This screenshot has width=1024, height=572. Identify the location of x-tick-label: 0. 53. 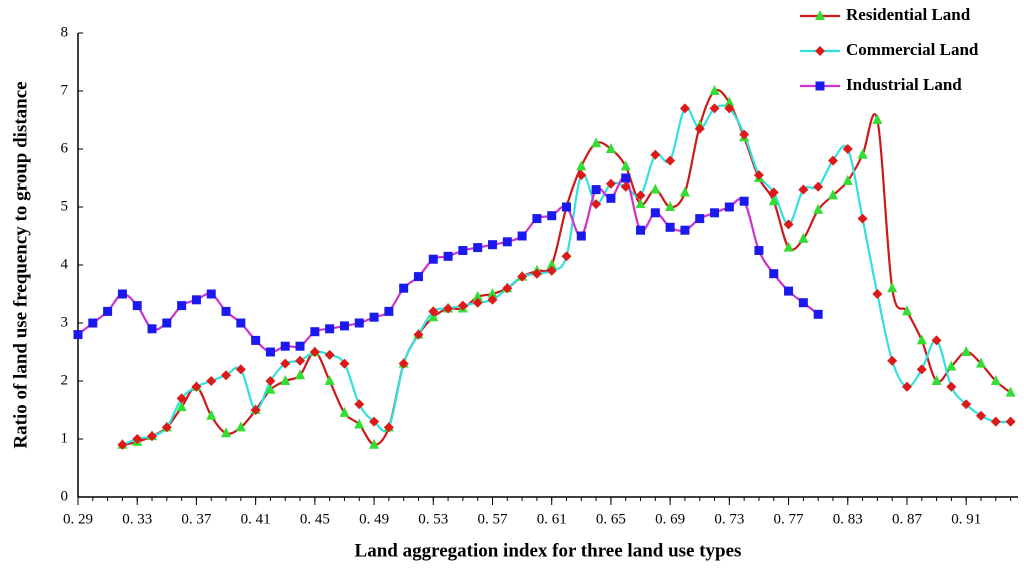
(433, 519).